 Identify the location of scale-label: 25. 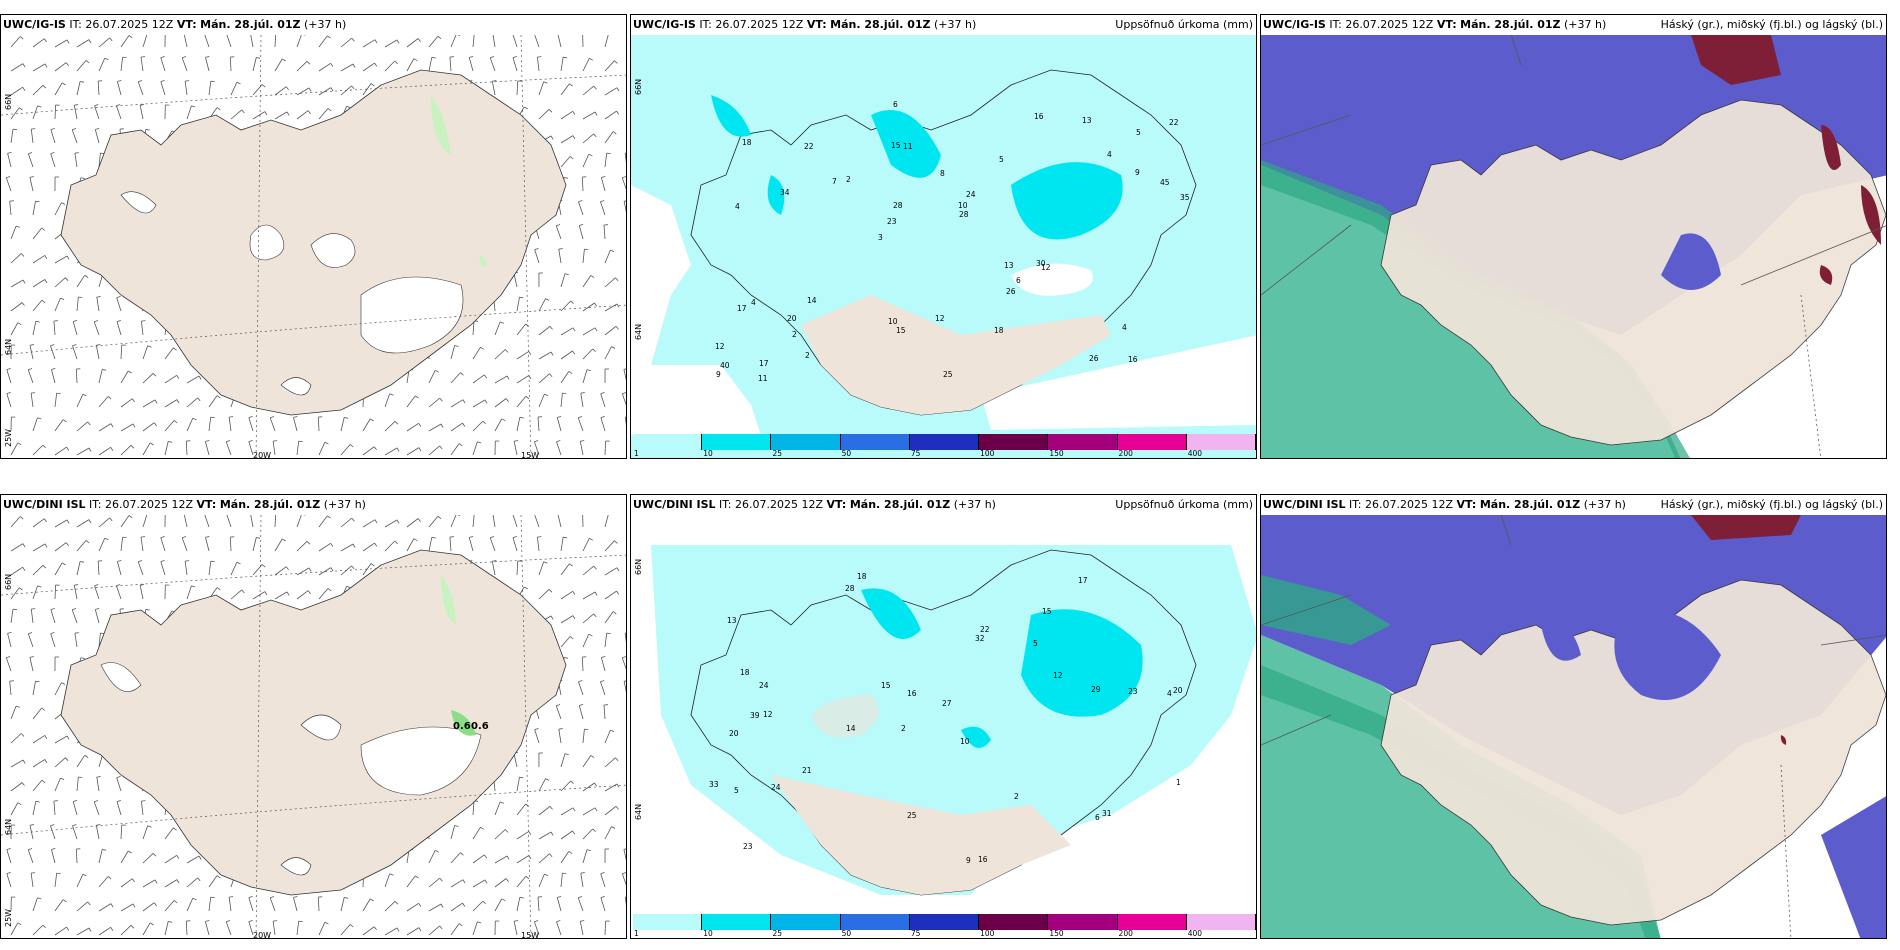
(777, 933).